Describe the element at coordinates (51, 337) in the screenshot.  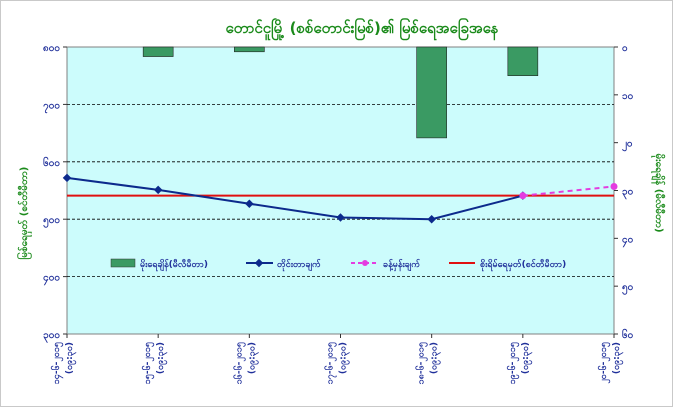
I see `y-left-tick-label: ၃၀၀` at that location.